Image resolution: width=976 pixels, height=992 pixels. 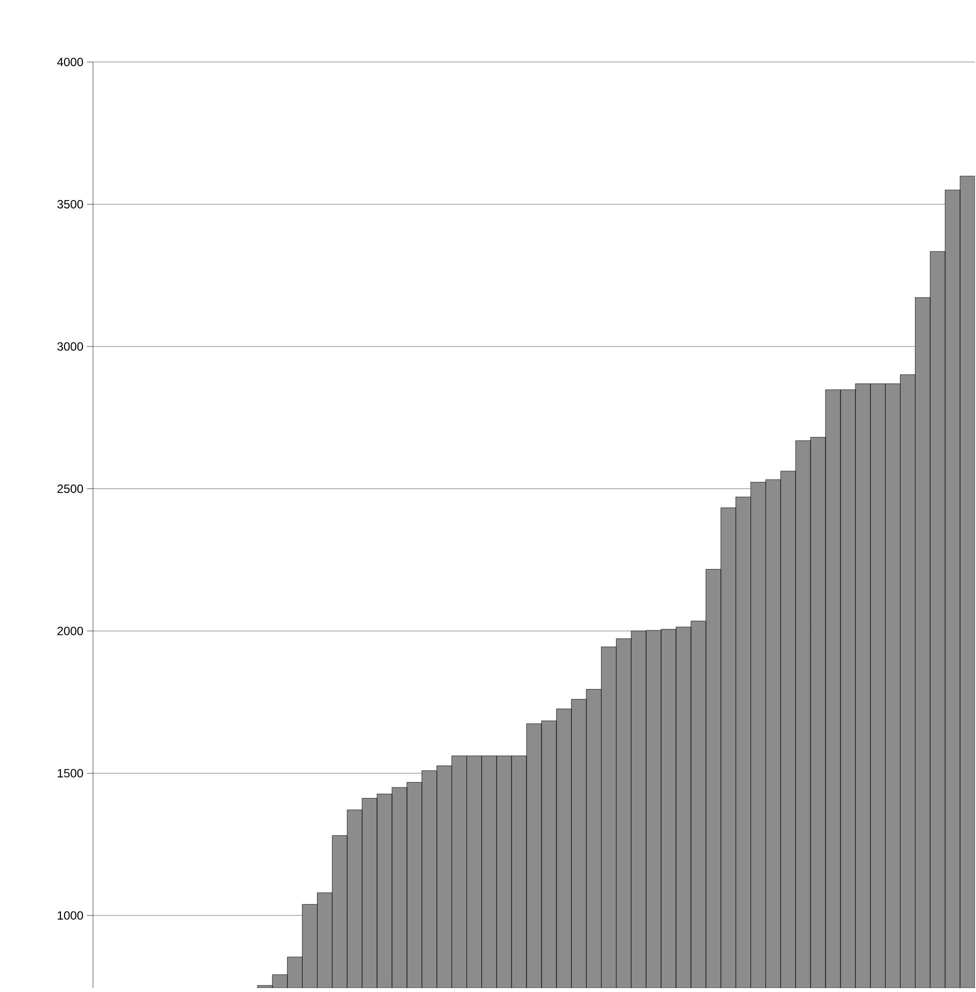 What do you see at coordinates (70, 346) in the screenshot?
I see `y-tick-label: 3000` at bounding box center [70, 346].